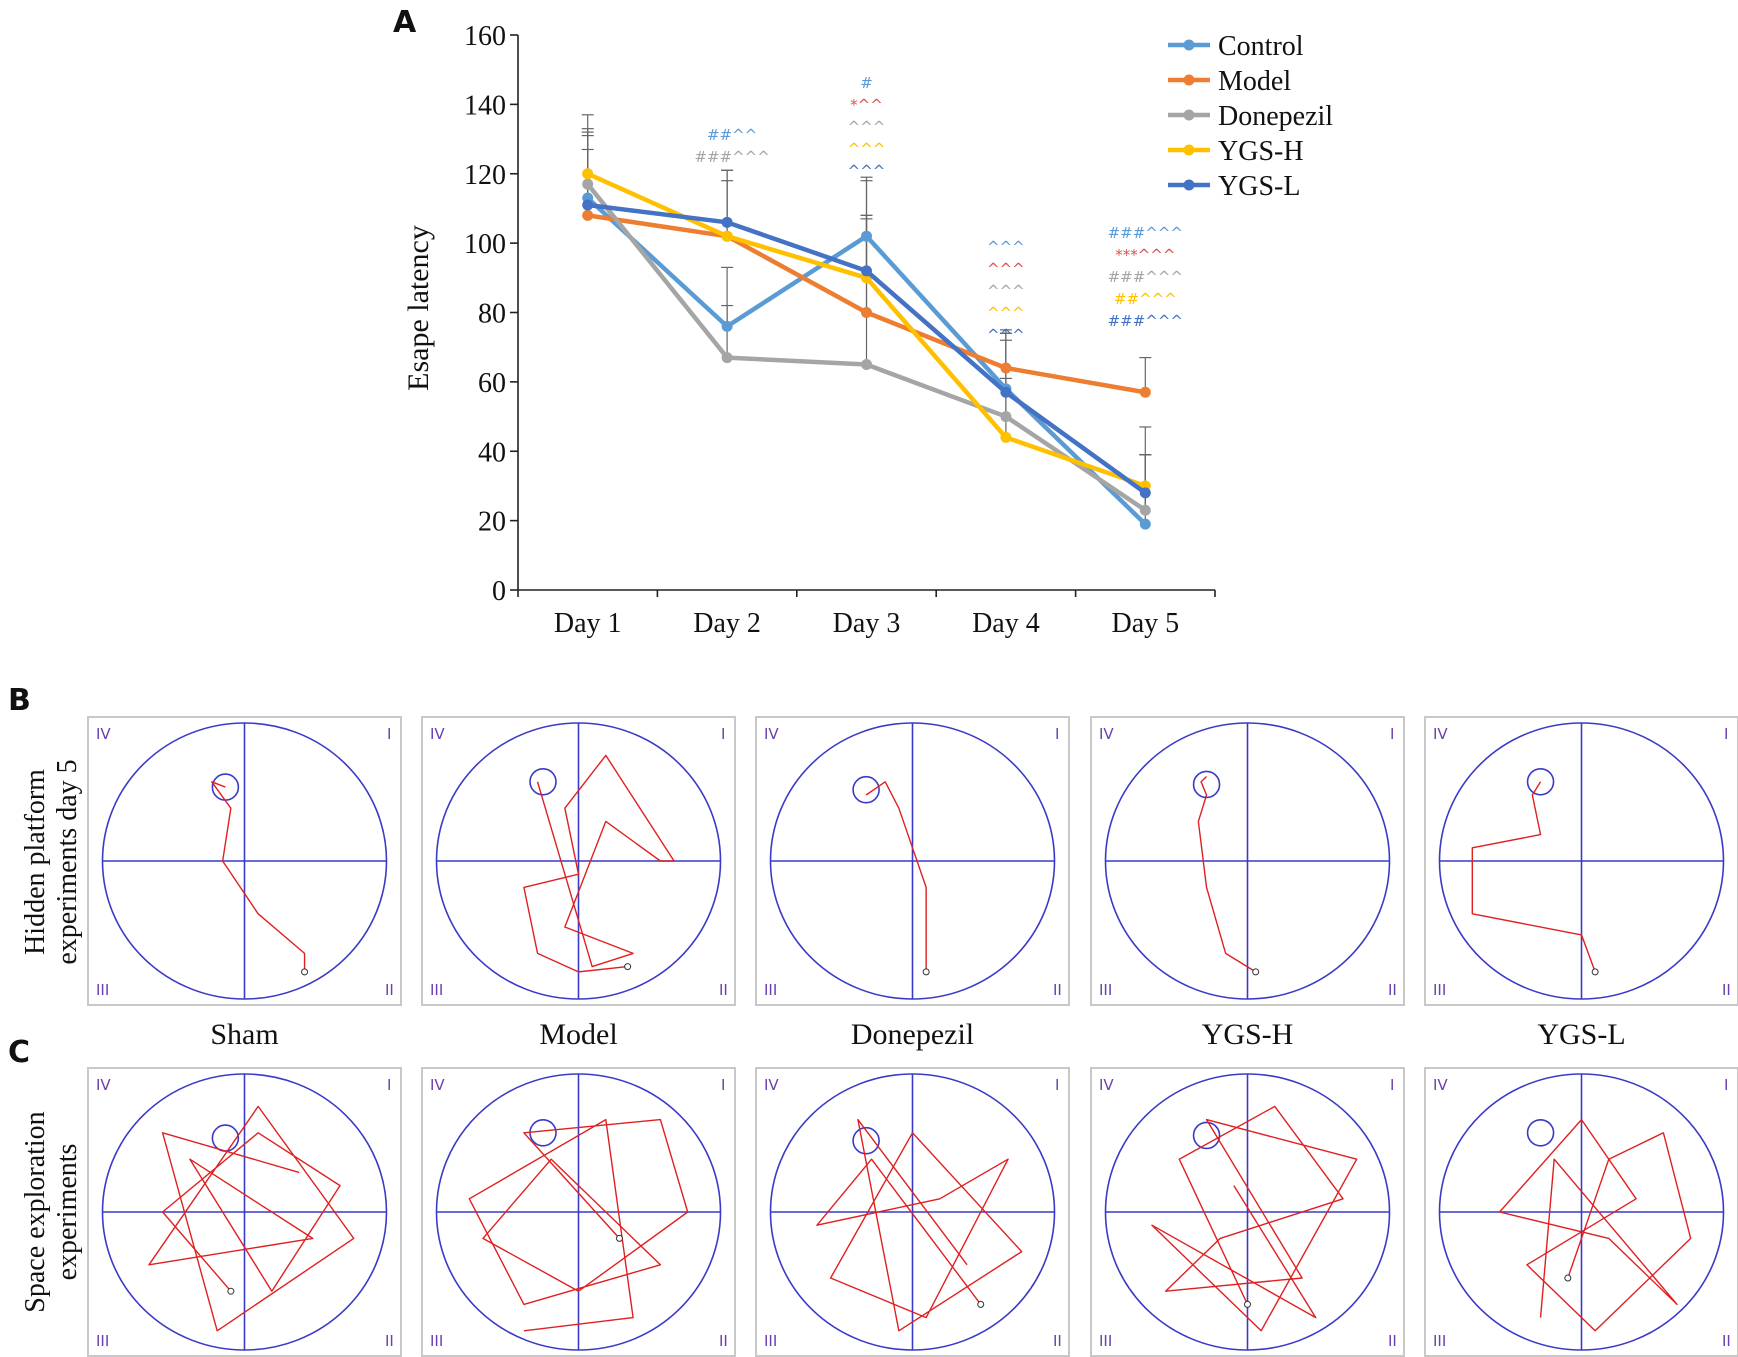  I want to click on panel-c-letter: C, so click(19, 1052).